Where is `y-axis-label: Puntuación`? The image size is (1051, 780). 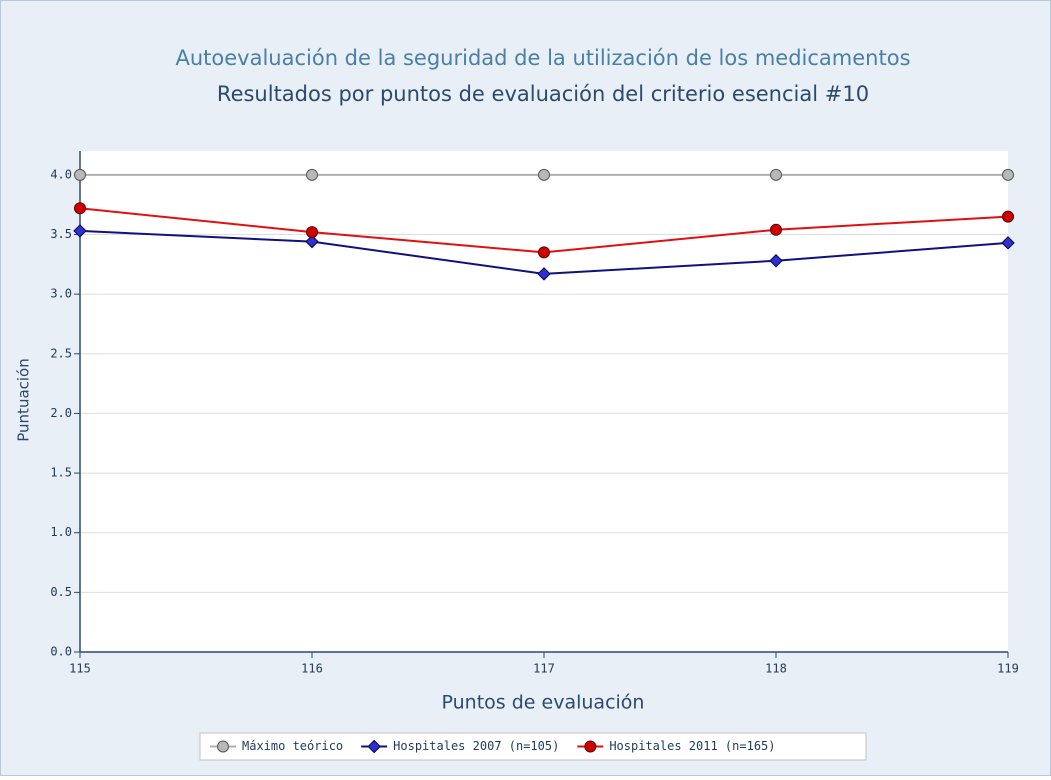 y-axis-label: Puntuación is located at coordinates (24, 399).